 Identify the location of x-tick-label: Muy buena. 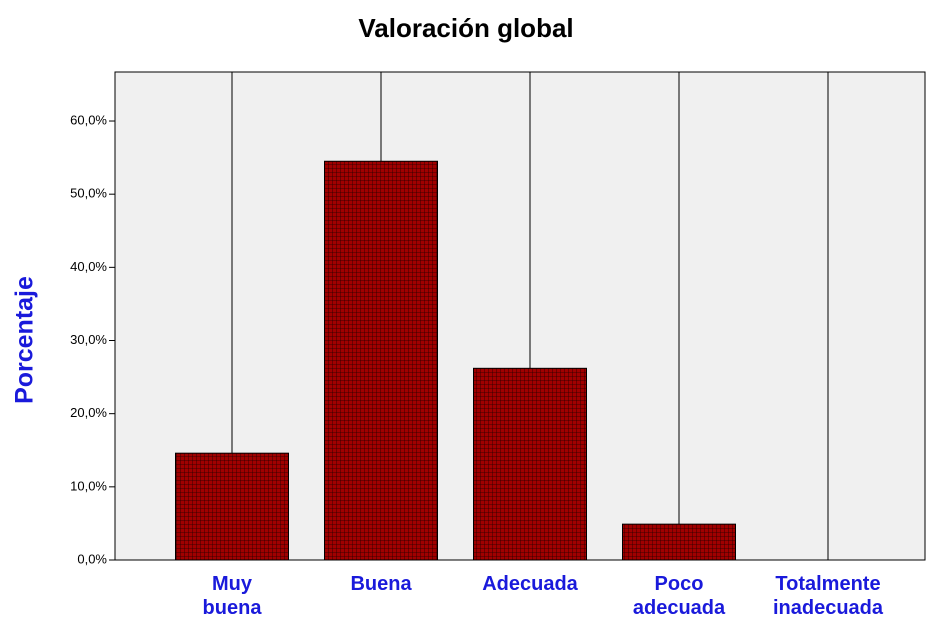
(232, 596).